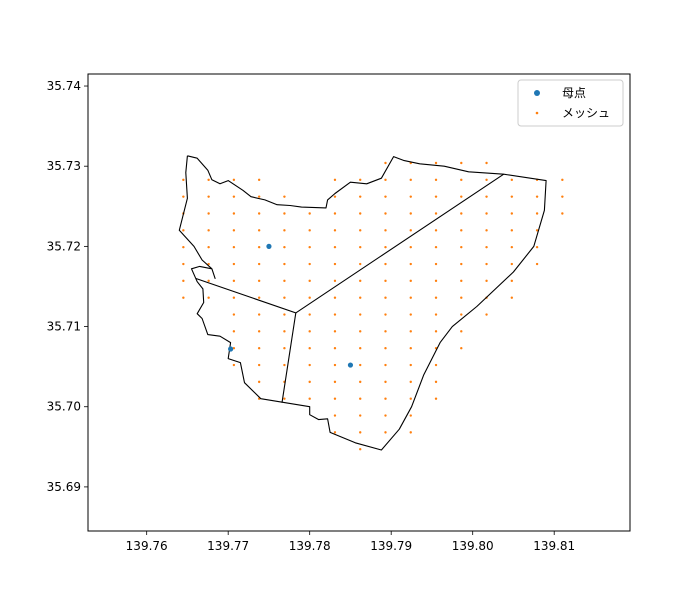  I want to click on x-tick-label: 139.76, so click(147, 546).